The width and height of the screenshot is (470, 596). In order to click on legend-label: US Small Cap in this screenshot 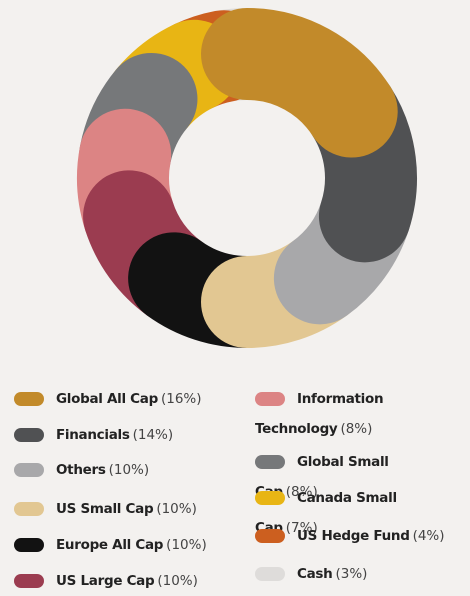, I will do `click(105, 509)`.